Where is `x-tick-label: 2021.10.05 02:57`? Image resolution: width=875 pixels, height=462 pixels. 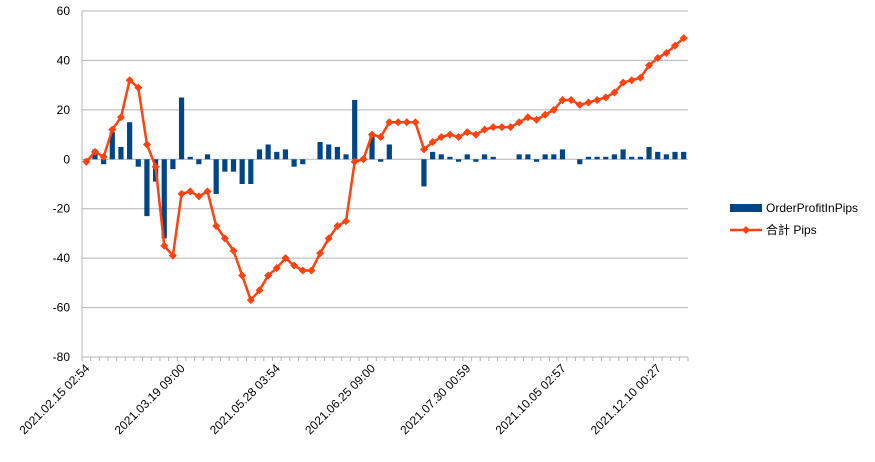
x-tick-label: 2021.10.05 02:57 is located at coordinates (531, 399).